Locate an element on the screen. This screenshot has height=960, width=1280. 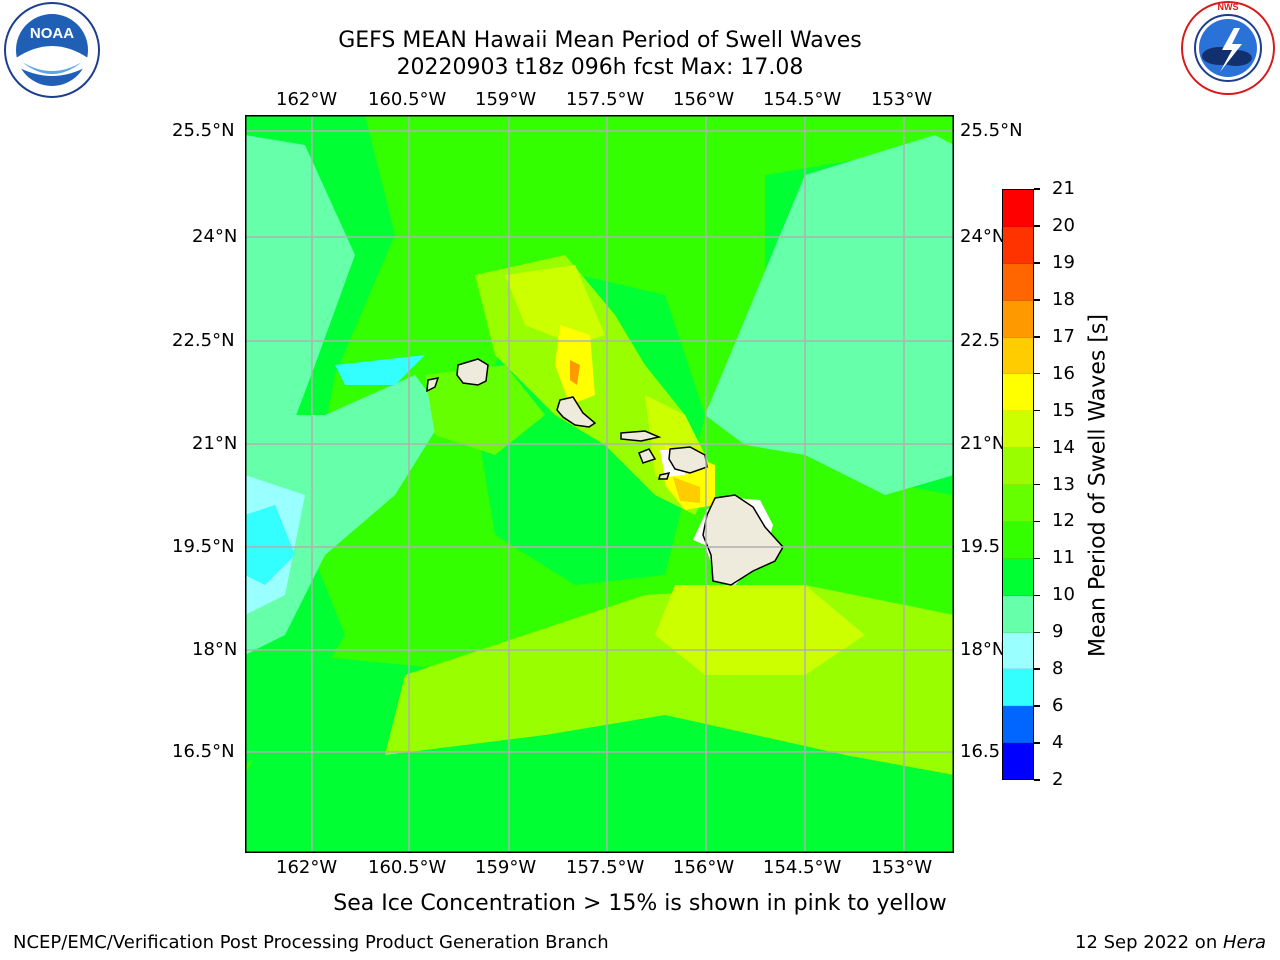
lon-label-bottom: 162°W is located at coordinates (307, 867).